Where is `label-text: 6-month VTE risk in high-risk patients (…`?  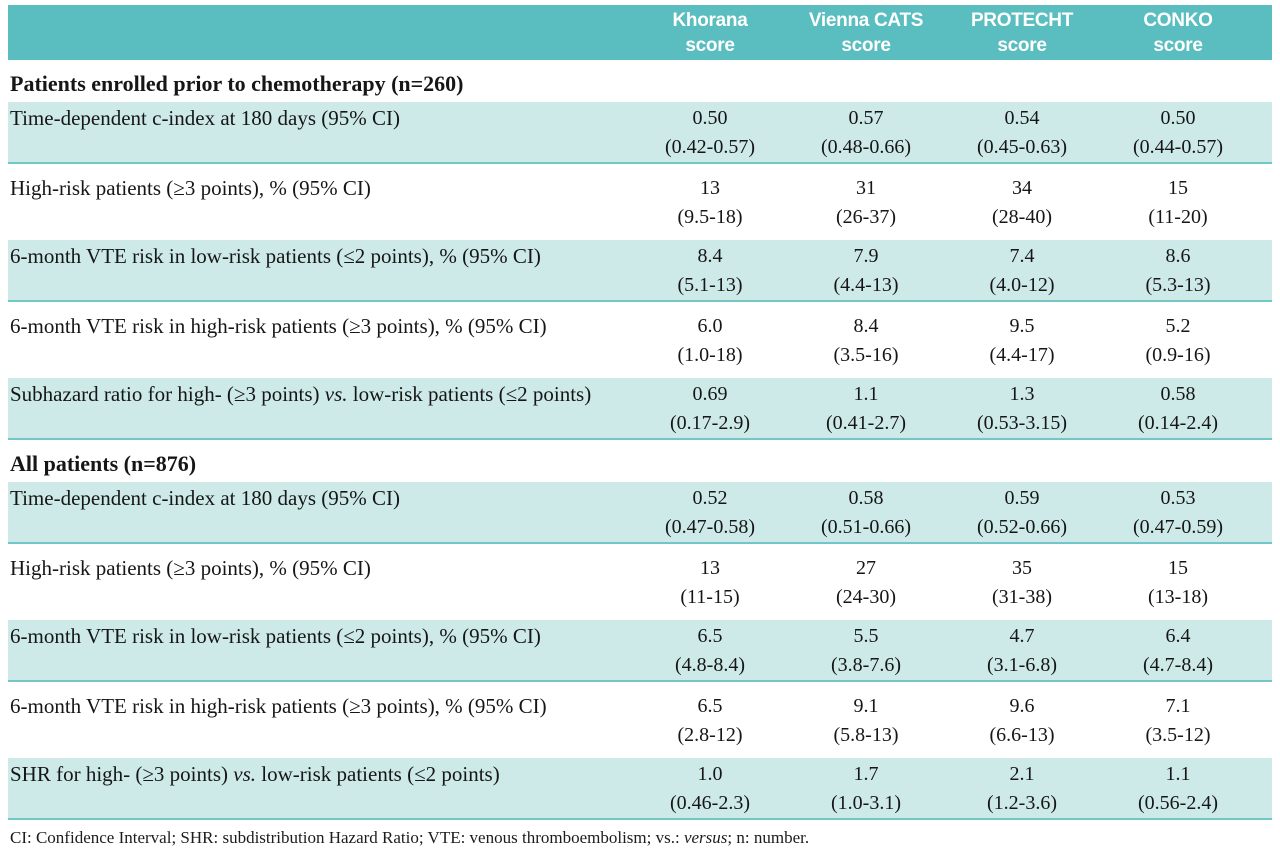 label-text: 6-month VTE risk in high-risk patients (… is located at coordinates (278, 706).